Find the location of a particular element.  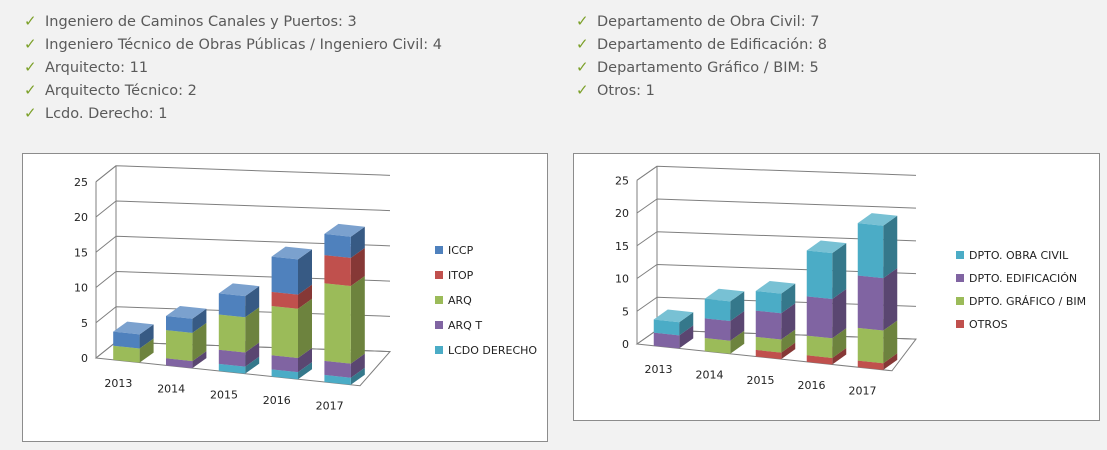

list-item: ✓ Arquitecto: 11 is located at coordinates (233, 67).